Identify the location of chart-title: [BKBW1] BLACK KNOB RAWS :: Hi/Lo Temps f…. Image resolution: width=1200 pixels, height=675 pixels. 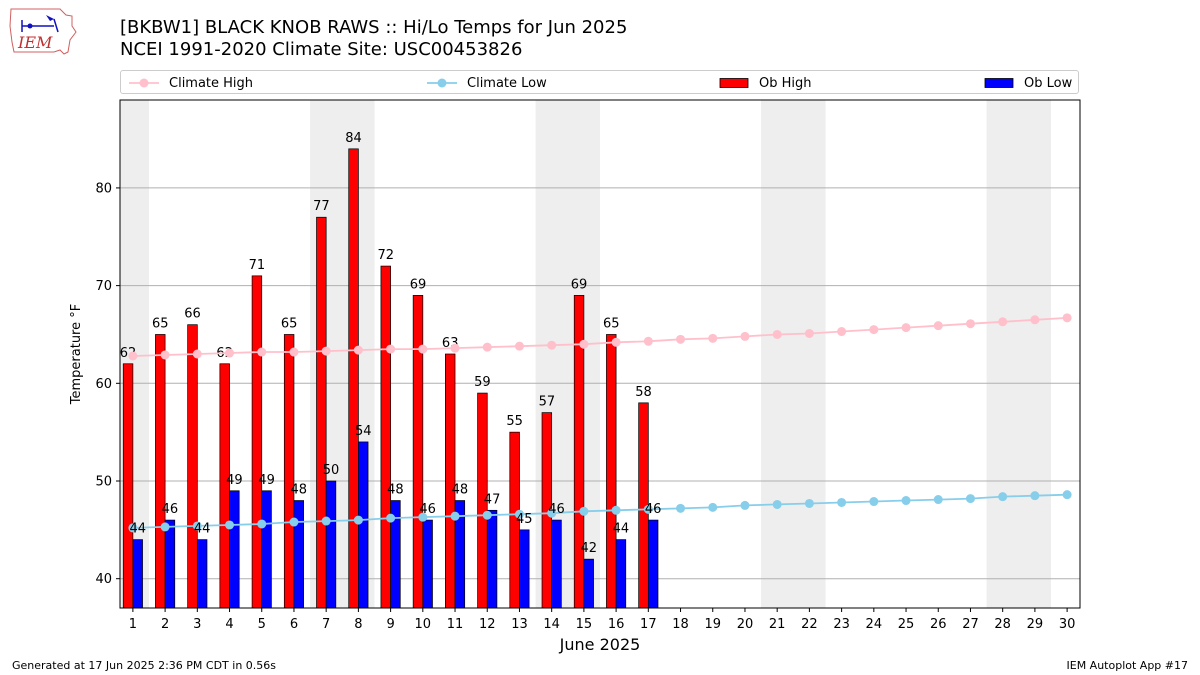
(373, 39).